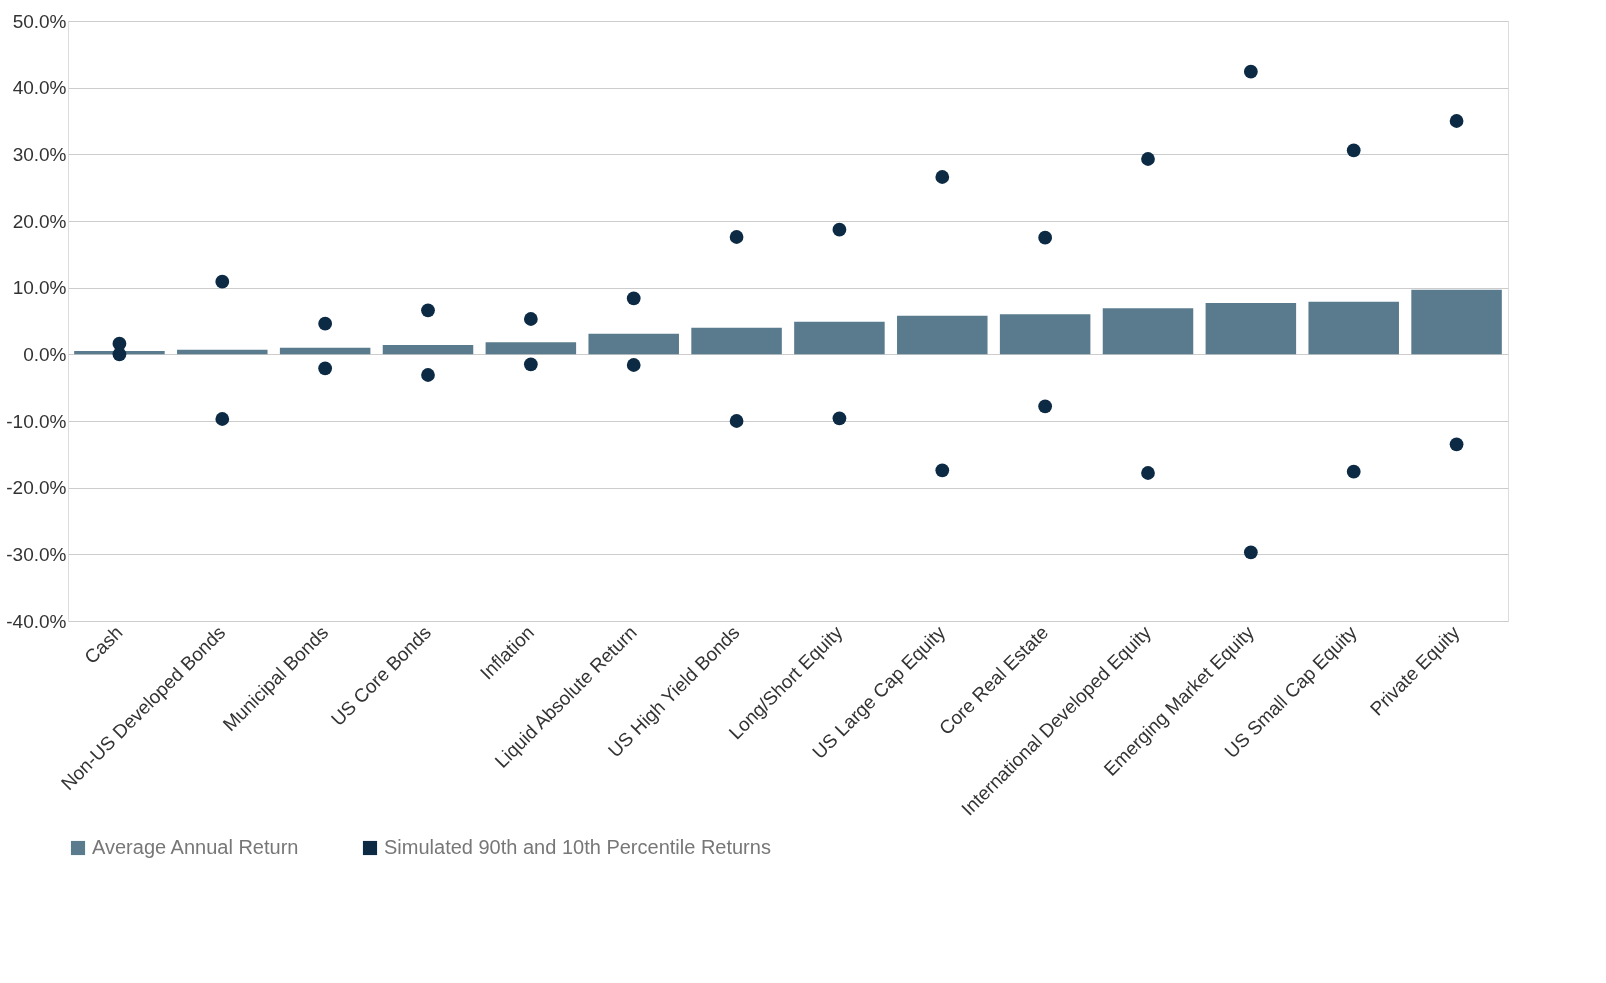 The image size is (1606, 983). Describe the element at coordinates (577, 847) in the screenshot. I see `legend-label: Simulated 90th and 10th Percentile Returns` at that location.